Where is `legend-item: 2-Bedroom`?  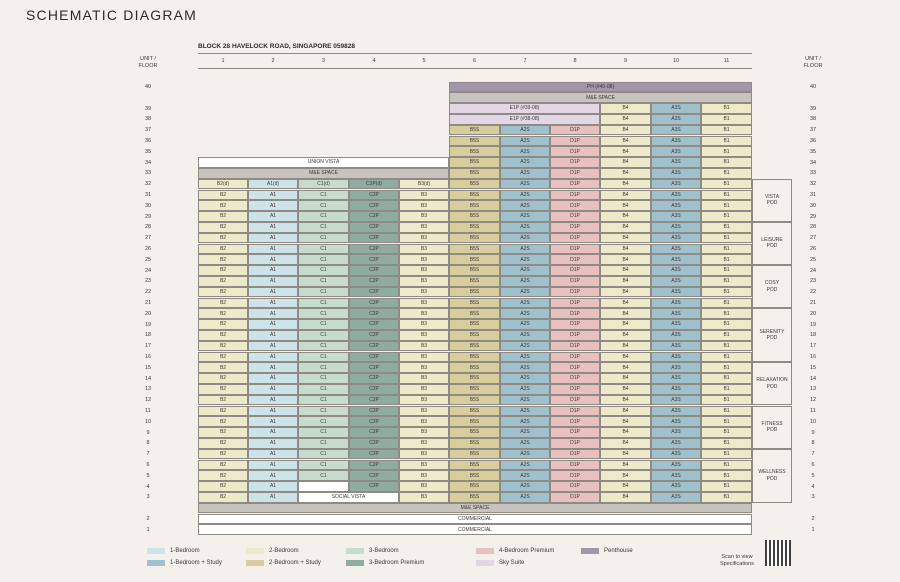 legend-item: 2-Bedroom is located at coordinates (272, 551).